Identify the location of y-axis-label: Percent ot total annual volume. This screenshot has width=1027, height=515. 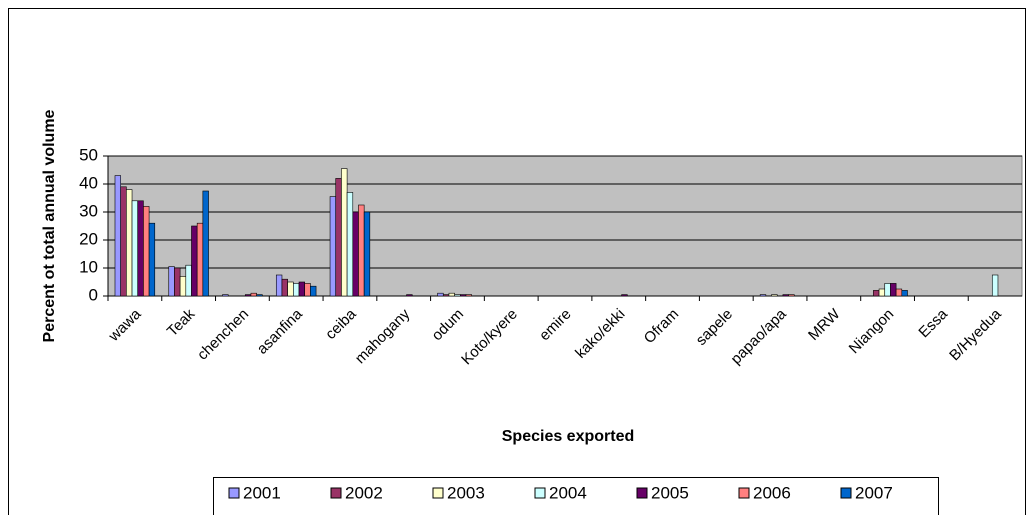
(49, 225).